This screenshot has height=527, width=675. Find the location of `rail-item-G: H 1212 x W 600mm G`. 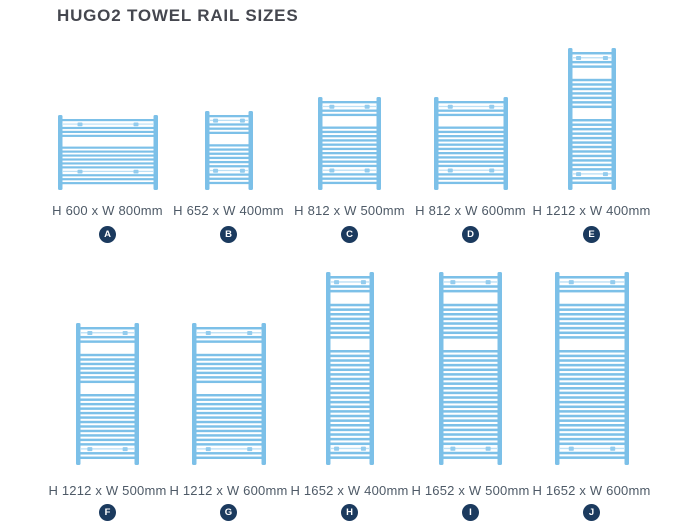

rail-item-G: H 1212 x W 600mm G is located at coordinates (228, 396).